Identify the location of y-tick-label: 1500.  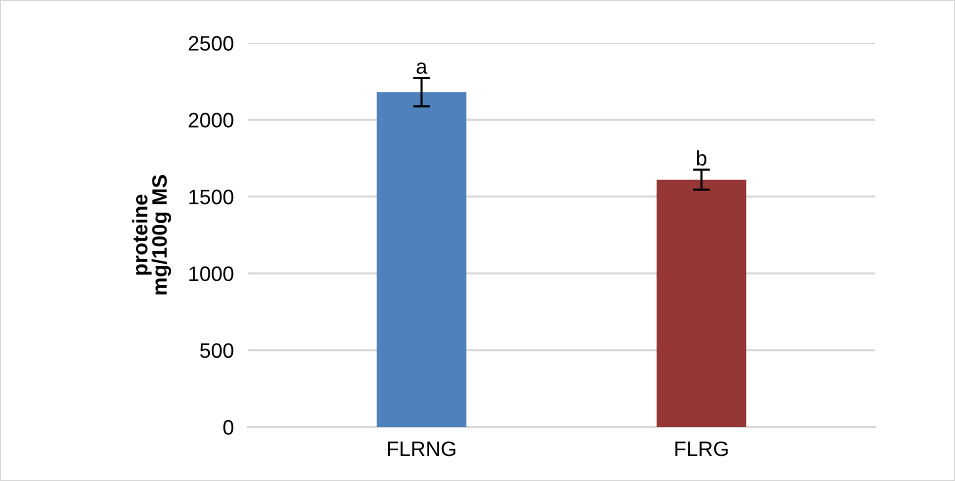
(211, 197).